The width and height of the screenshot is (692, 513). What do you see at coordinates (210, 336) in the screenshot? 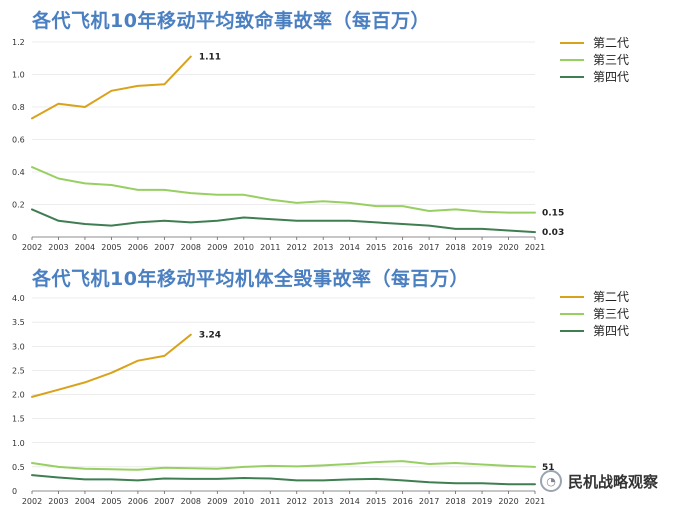
I see `data-label: 3.24` at bounding box center [210, 336].